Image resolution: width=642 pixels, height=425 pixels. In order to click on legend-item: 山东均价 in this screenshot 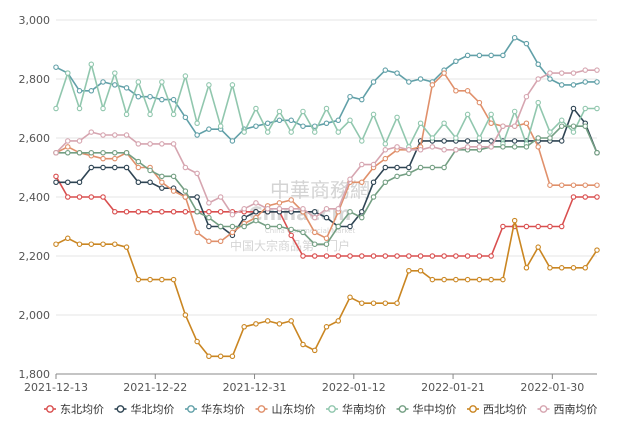, I will do `click(285, 409)`.